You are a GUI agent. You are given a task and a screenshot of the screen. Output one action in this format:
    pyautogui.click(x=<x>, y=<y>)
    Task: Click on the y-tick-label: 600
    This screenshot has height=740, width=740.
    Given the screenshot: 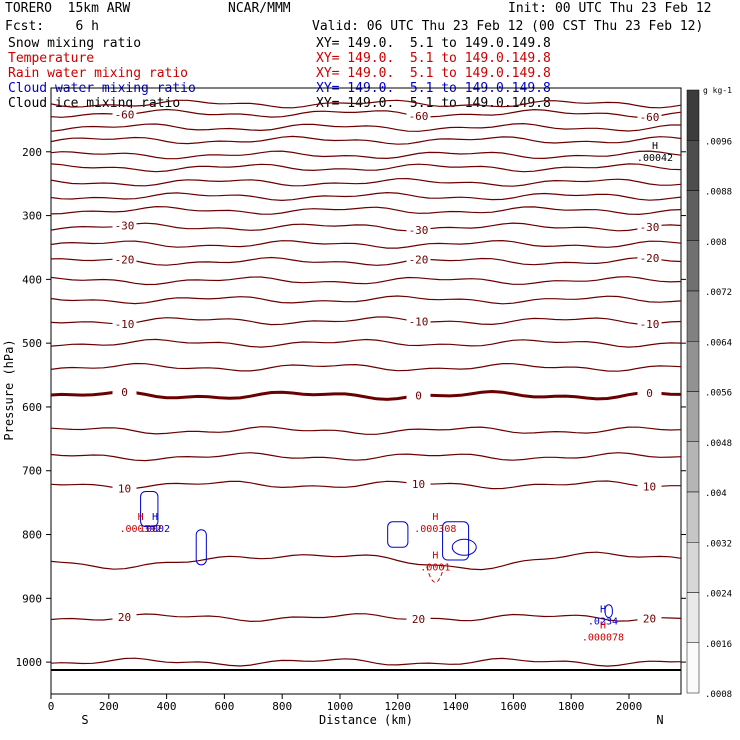 What is the action you would take?
    pyautogui.click(x=32, y=407)
    